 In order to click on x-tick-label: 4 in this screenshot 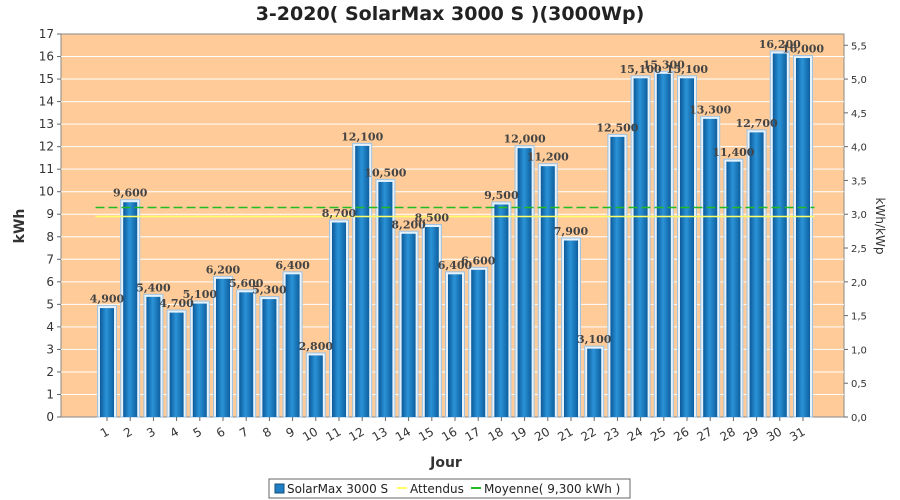, I will do `click(174, 432)`.